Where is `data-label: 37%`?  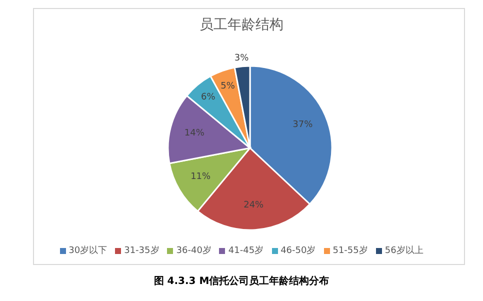
data-label: 37% is located at coordinates (303, 125).